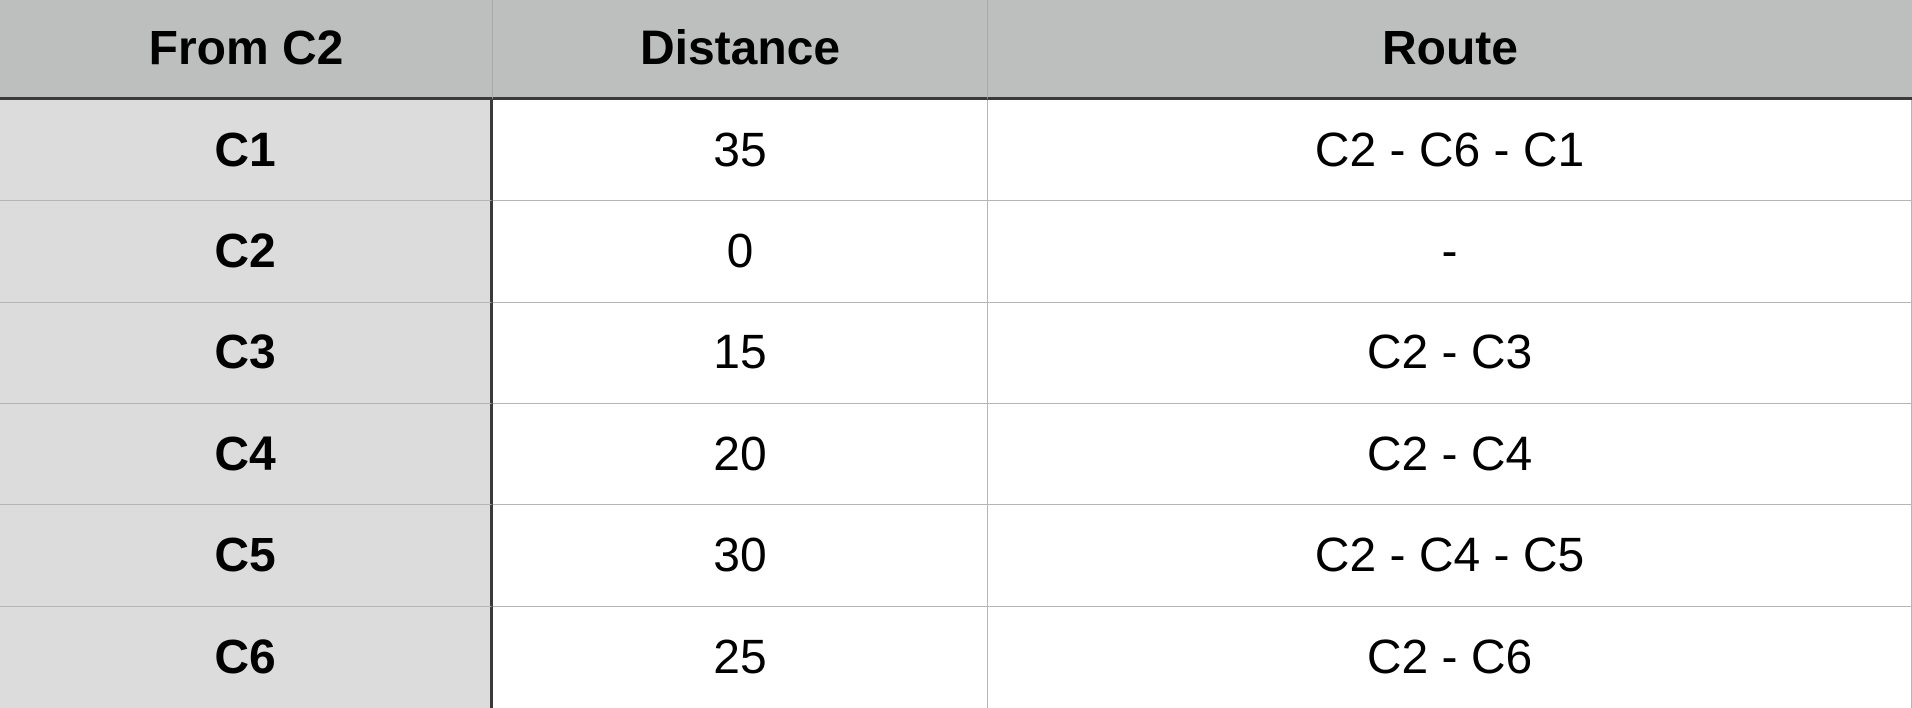 The width and height of the screenshot is (1912, 708). Describe the element at coordinates (246, 353) in the screenshot. I see `row-header-cell: C3` at that location.